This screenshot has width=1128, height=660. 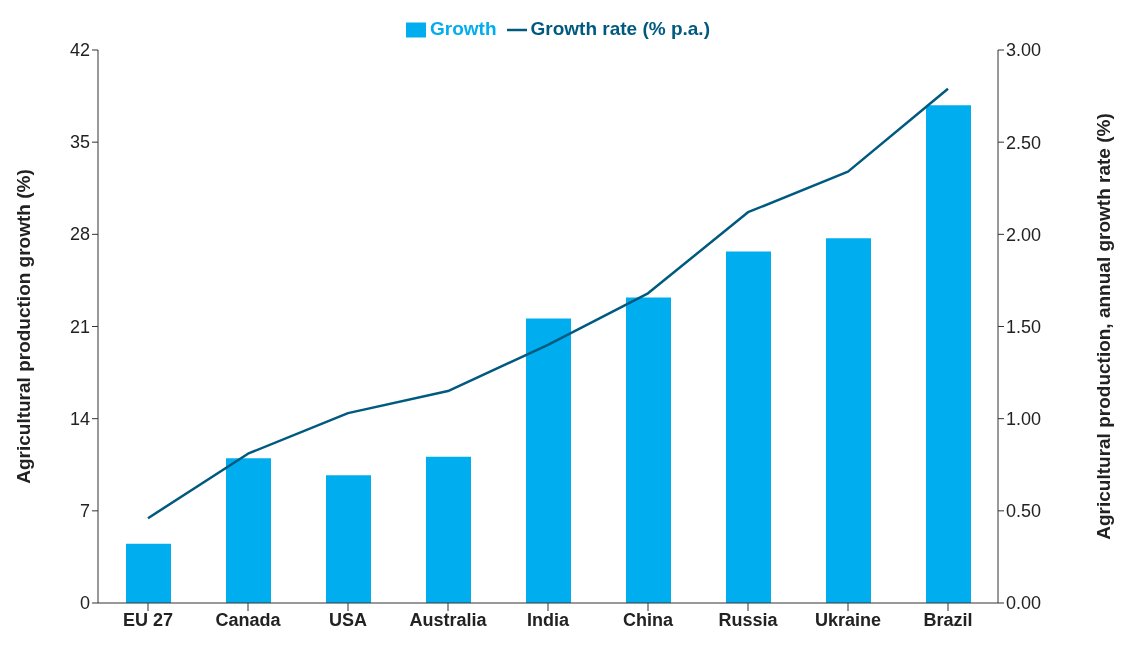 I want to click on y-tick-label: 35, so click(x=79, y=142).